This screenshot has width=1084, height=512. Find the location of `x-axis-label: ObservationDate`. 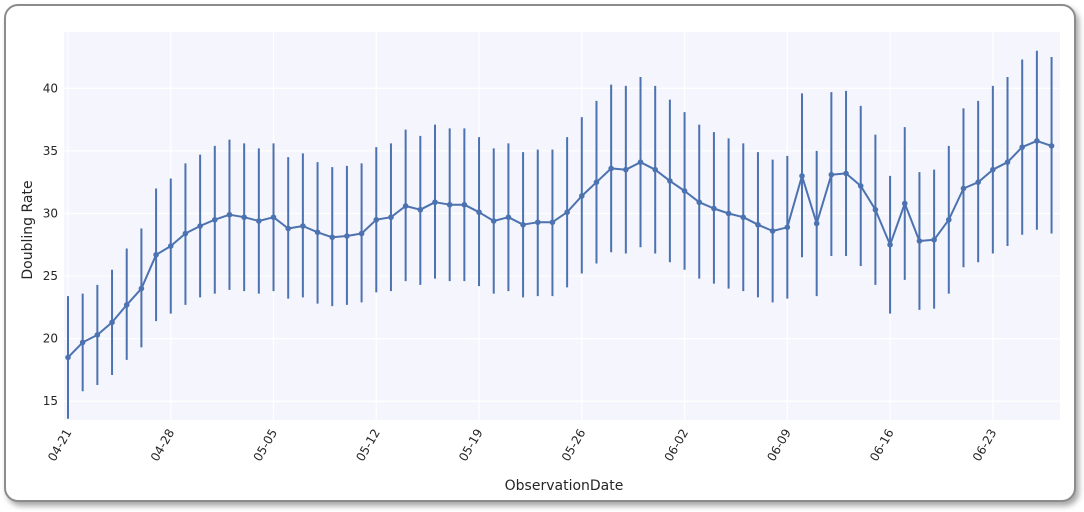

x-axis-label: ObservationDate is located at coordinates (564, 486).